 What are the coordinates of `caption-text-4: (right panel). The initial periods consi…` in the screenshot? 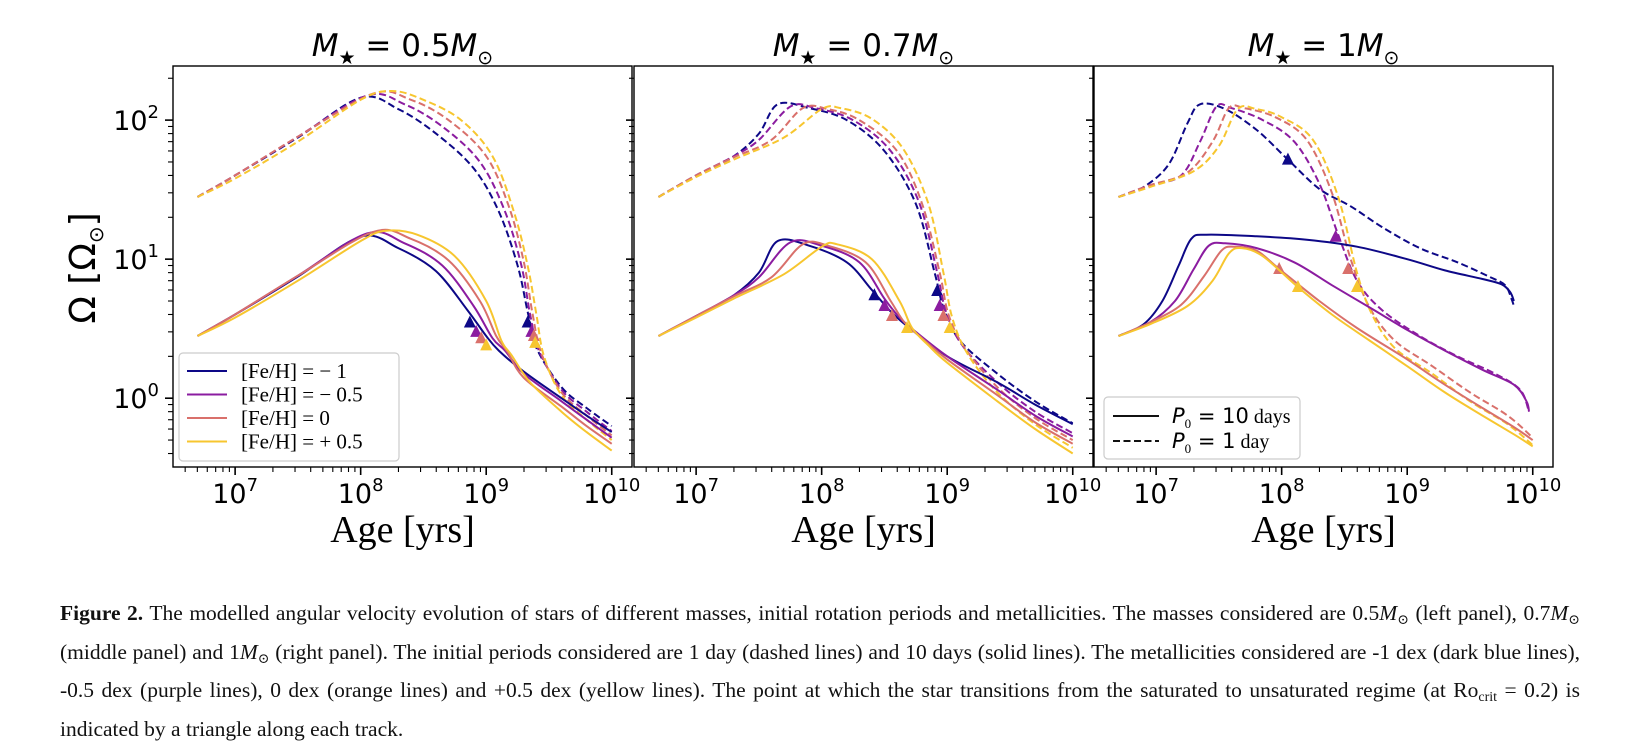 It's located at (820, 671).